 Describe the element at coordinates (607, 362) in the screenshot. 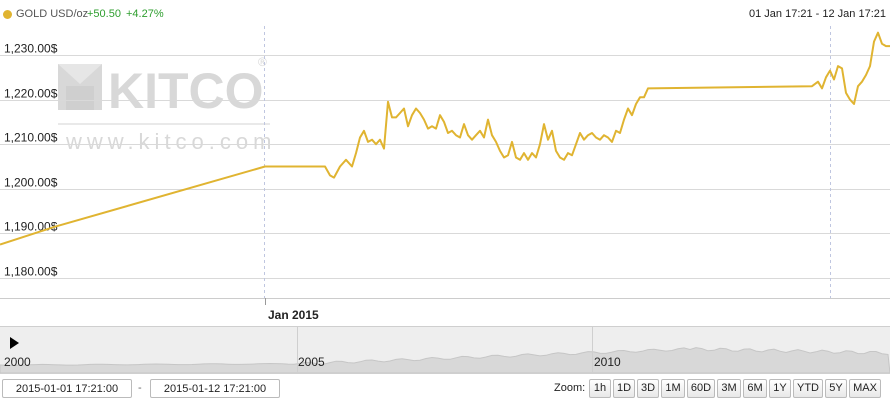

I see `navigator-year-2010: 2010` at that location.